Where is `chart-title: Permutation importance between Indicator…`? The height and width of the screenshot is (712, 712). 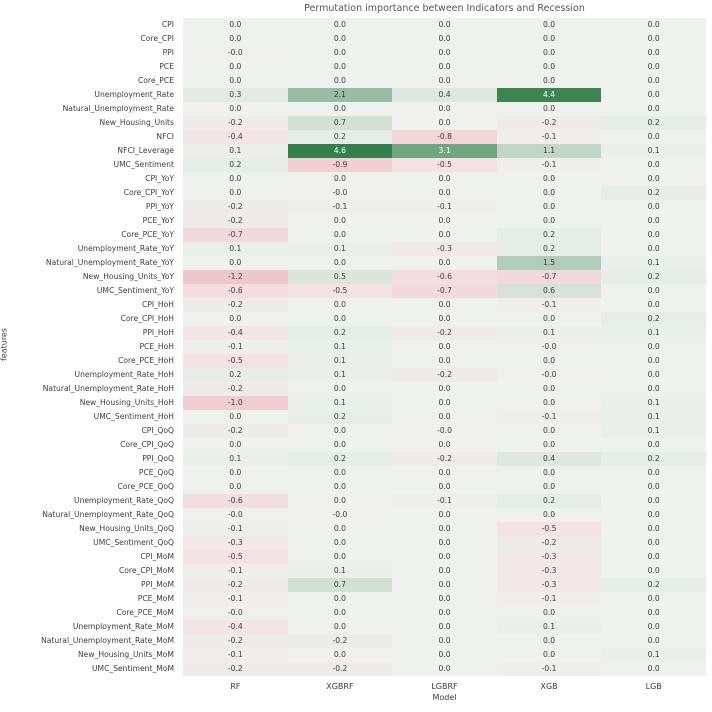
chart-title: Permutation importance between Indicator… is located at coordinates (444, 8).